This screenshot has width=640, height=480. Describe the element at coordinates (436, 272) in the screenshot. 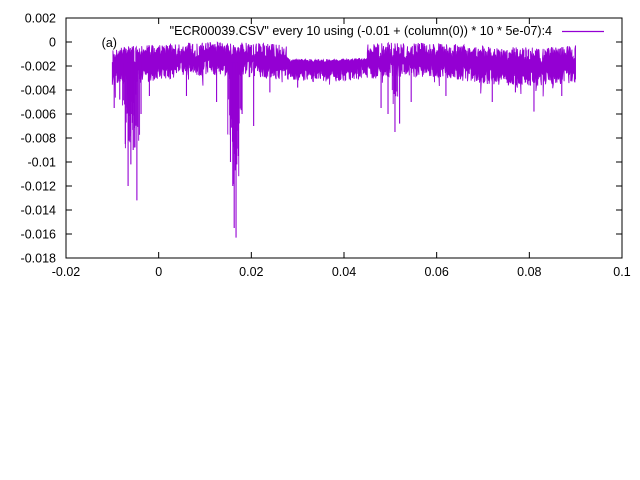

I see `x-tick-label: 0.06` at that location.